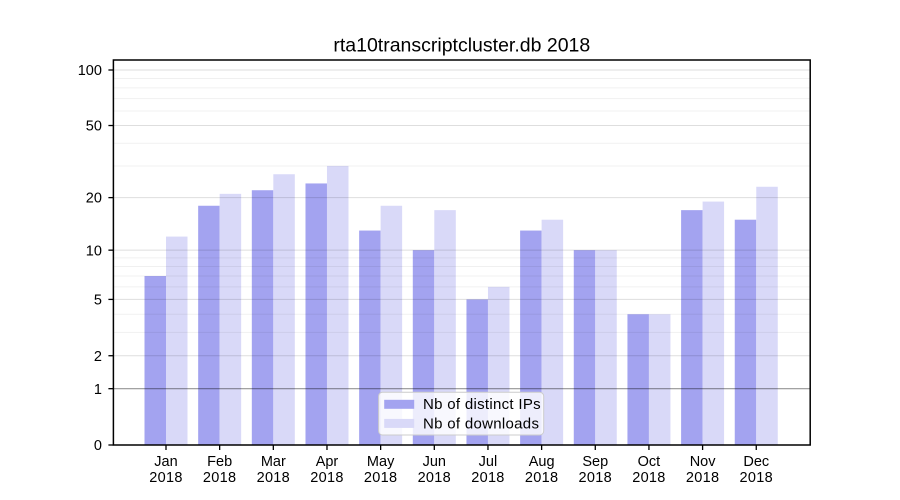  Describe the element at coordinates (461, 46) in the screenshot. I see `svg-text: rta10transcriptcluster.db 2018` at that location.